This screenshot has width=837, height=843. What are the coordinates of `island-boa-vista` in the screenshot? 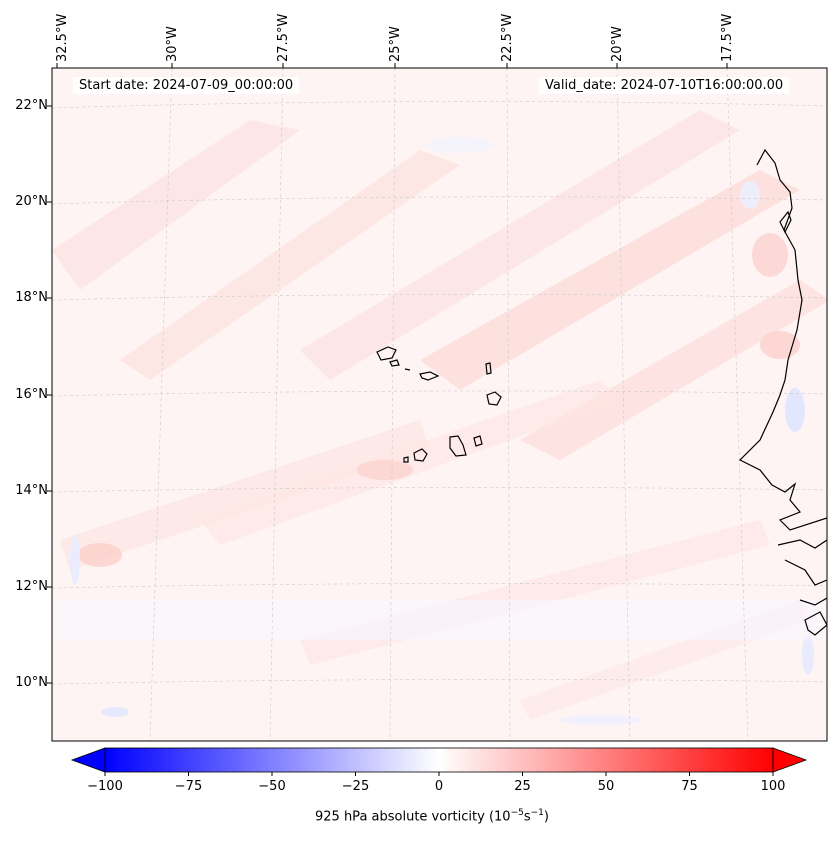 It's located at (494, 398).